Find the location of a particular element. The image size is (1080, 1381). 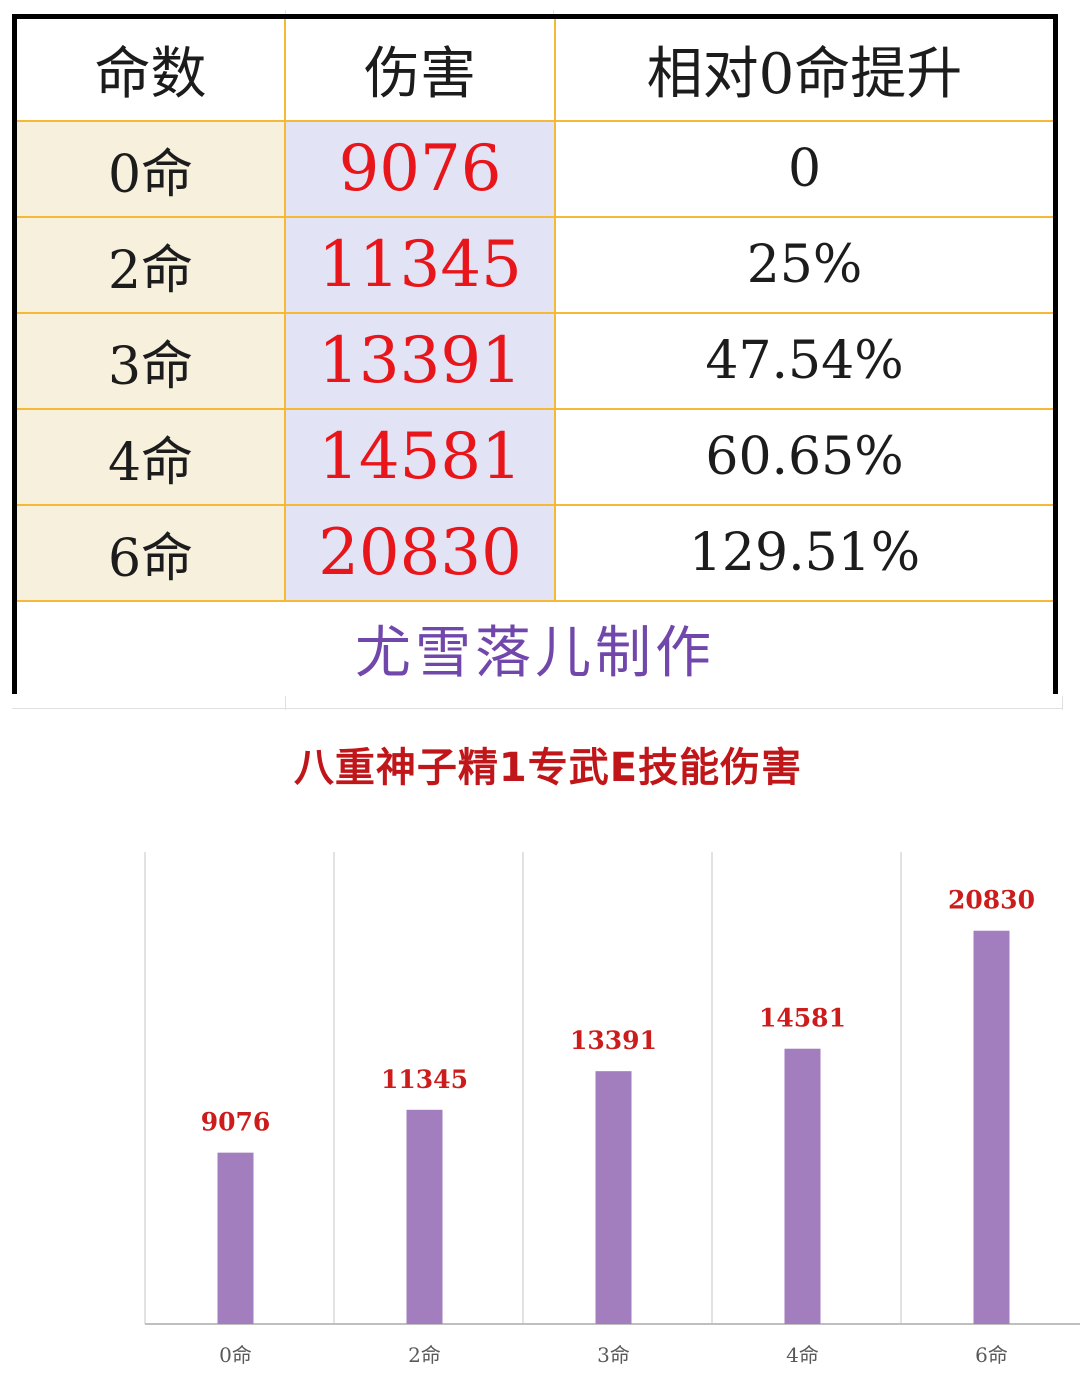

table-row: 2命 11345 25% is located at coordinates (535, 265).